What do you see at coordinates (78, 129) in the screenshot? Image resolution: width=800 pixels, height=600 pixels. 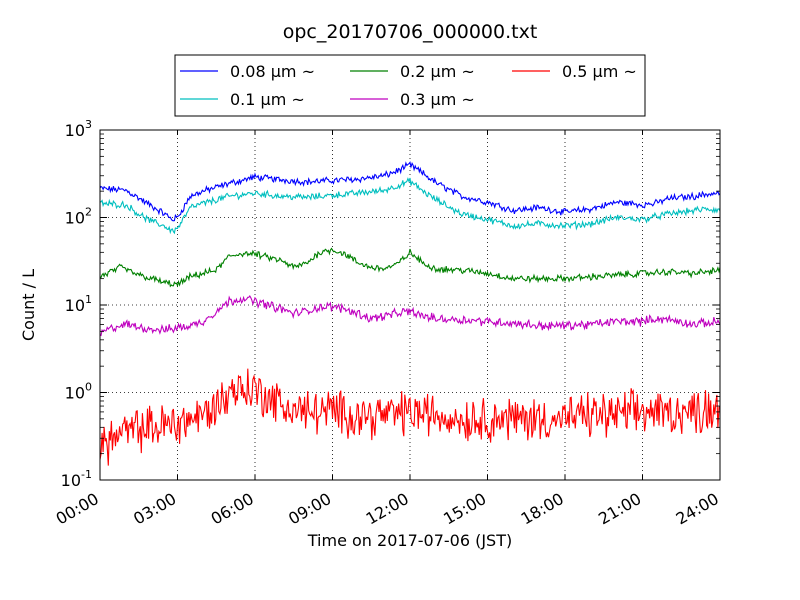 I see `y-tick-label: 10³` at bounding box center [78, 129].